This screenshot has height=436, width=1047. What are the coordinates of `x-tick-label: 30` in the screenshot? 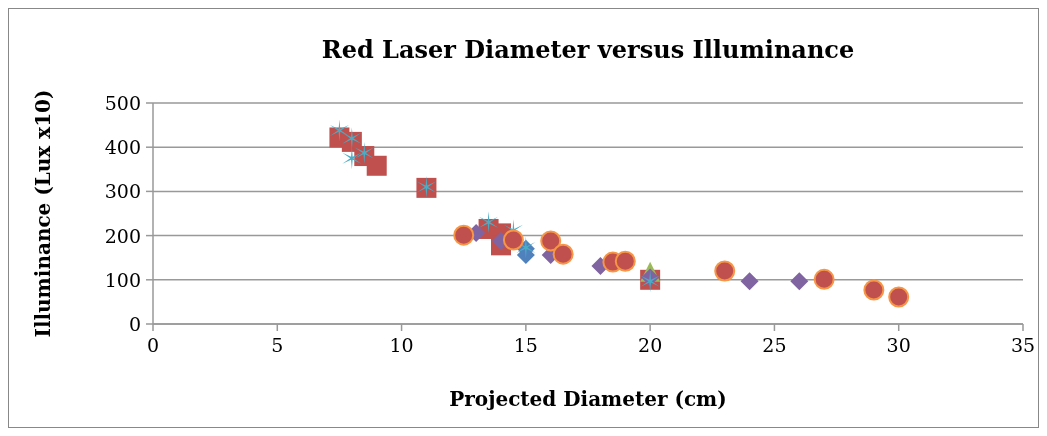 It's located at (898, 345).